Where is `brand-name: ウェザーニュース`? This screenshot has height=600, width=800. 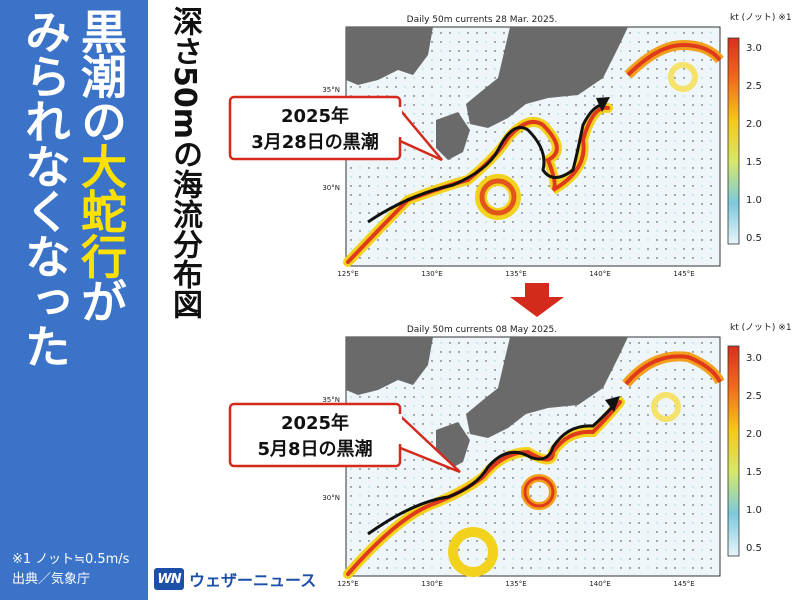
brand-name: ウェザーニュース is located at coordinates (253, 580).